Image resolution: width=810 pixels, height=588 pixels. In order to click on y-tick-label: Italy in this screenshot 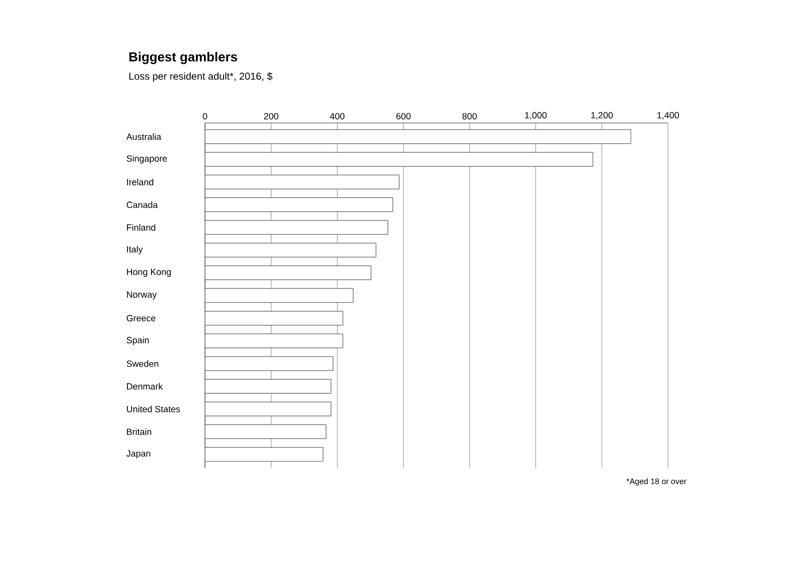, I will do `click(135, 250)`.